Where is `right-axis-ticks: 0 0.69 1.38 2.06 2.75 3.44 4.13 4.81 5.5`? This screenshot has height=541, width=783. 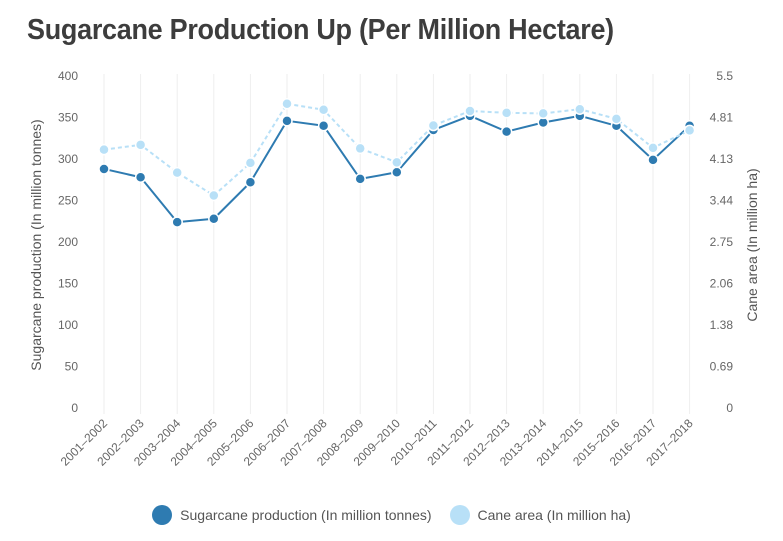
right-axis-ticks: 0 0.69 1.38 2.06 2.75 3.44 4.13 4.81 5.5 is located at coordinates (722, 242).